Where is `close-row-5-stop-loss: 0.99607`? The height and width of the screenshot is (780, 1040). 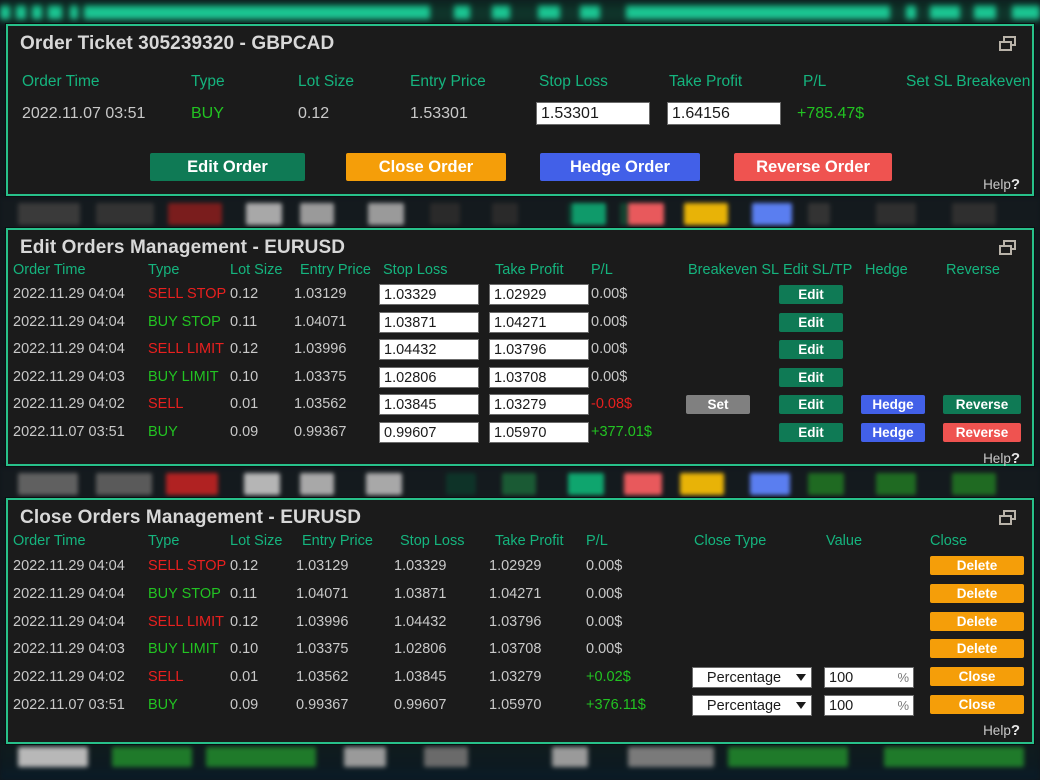 close-row-5-stop-loss: 0.99607 is located at coordinates (420, 705).